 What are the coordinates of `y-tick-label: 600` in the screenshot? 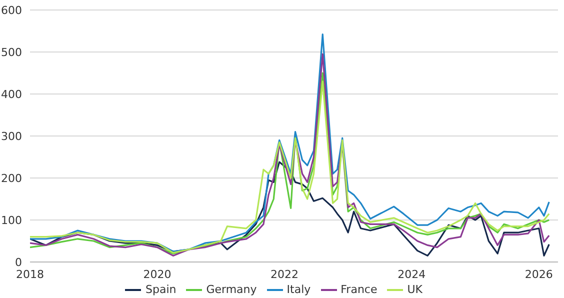 It's located at (11, 10).